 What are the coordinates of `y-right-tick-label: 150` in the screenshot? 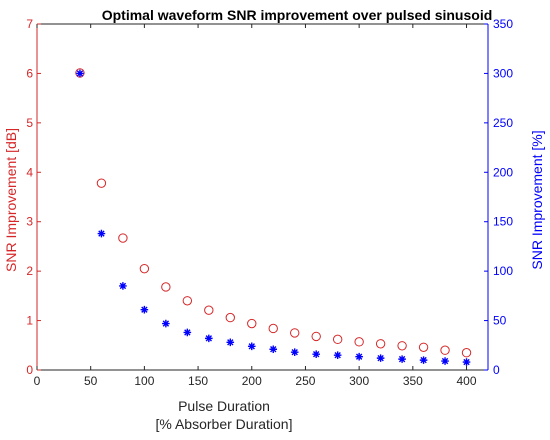 It's located at (503, 222).